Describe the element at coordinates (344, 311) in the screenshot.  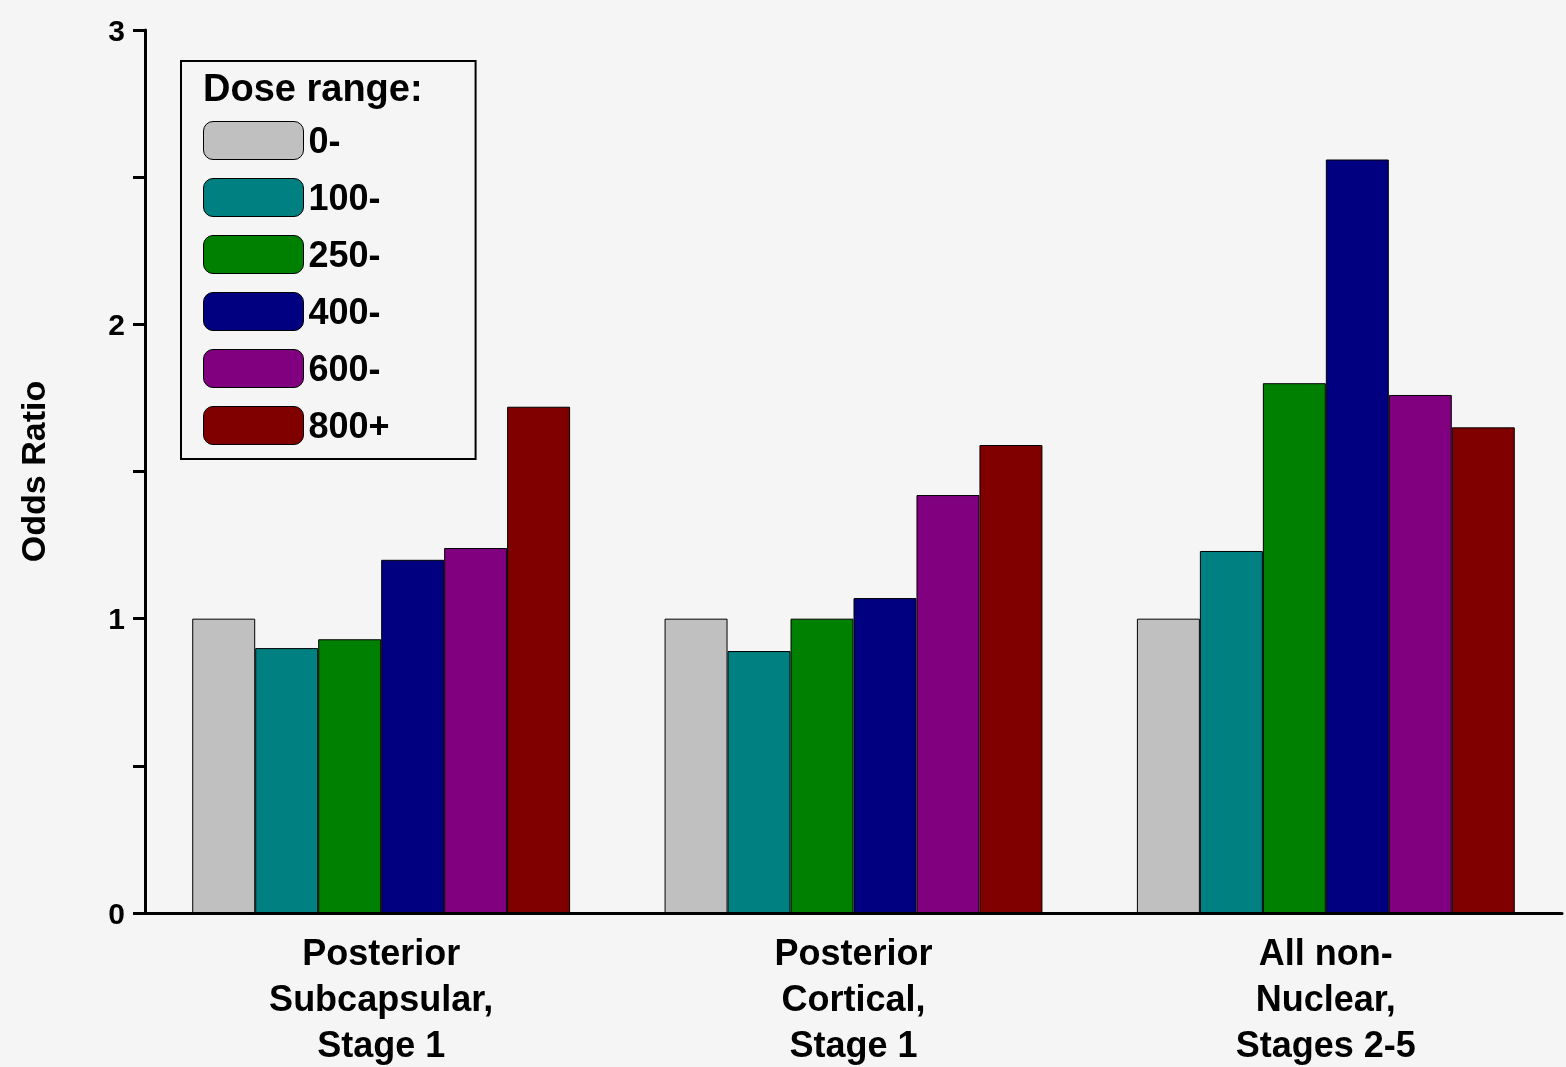
I see `legend-label: 400-` at that location.